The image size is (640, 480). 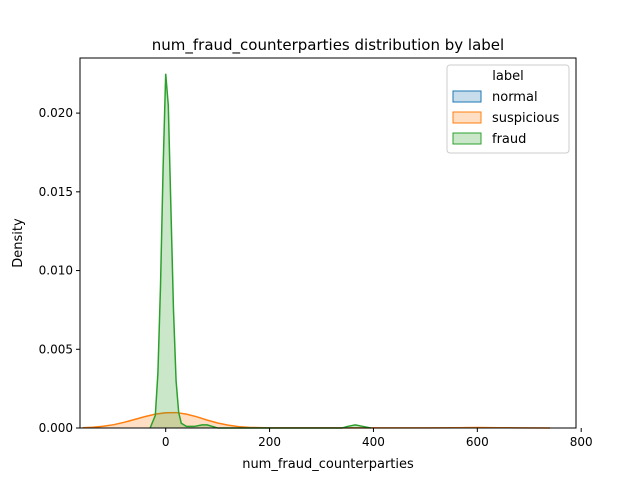 I want to click on legend-label-fraud: fraud, so click(x=509, y=139).